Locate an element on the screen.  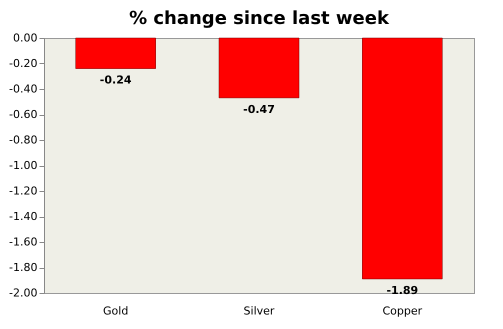
y-tick-label: -0.60 is located at coordinates (23, 114).